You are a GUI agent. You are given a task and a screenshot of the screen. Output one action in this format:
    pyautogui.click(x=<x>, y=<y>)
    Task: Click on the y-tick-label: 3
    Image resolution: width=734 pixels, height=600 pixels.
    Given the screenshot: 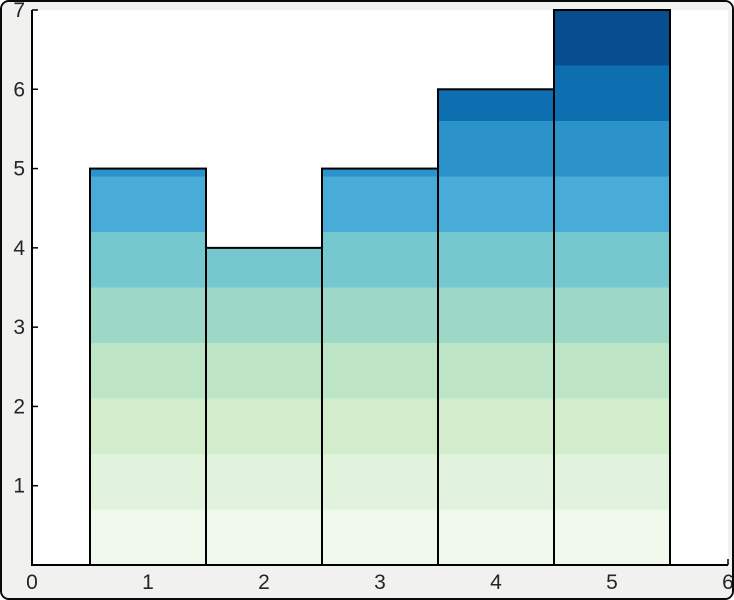 What is the action you would take?
    pyautogui.click(x=19, y=327)
    